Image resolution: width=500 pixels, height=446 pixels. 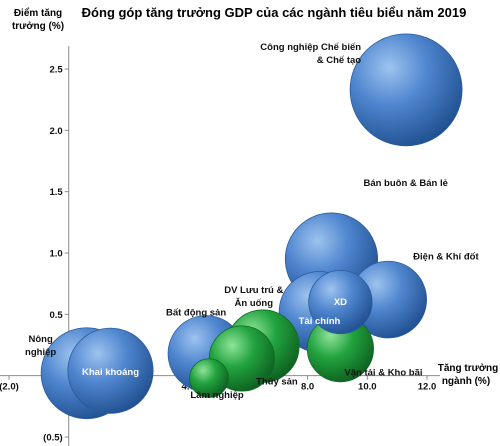 I want to click on x-axis-title-line-2: ngành (%), so click(x=466, y=381).